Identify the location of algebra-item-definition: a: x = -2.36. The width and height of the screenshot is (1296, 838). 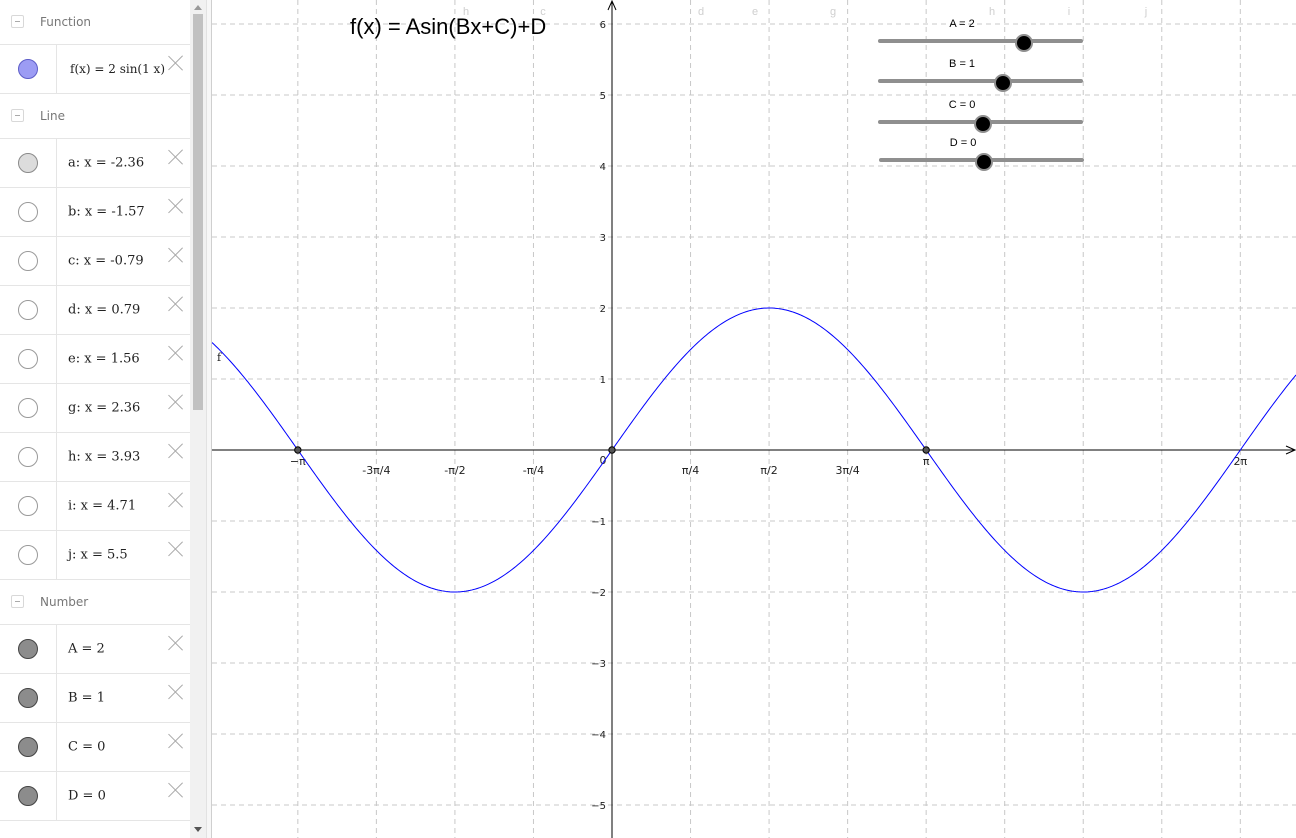
(106, 163).